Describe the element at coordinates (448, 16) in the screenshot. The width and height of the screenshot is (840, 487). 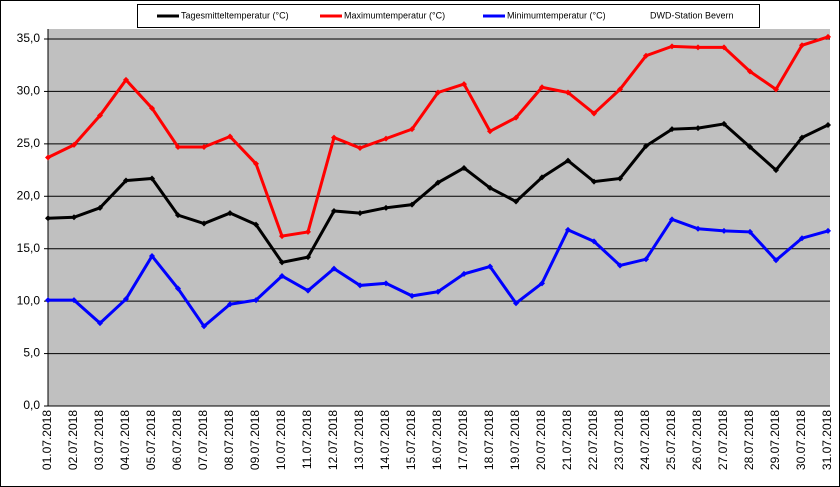
I see `legend-box` at that location.